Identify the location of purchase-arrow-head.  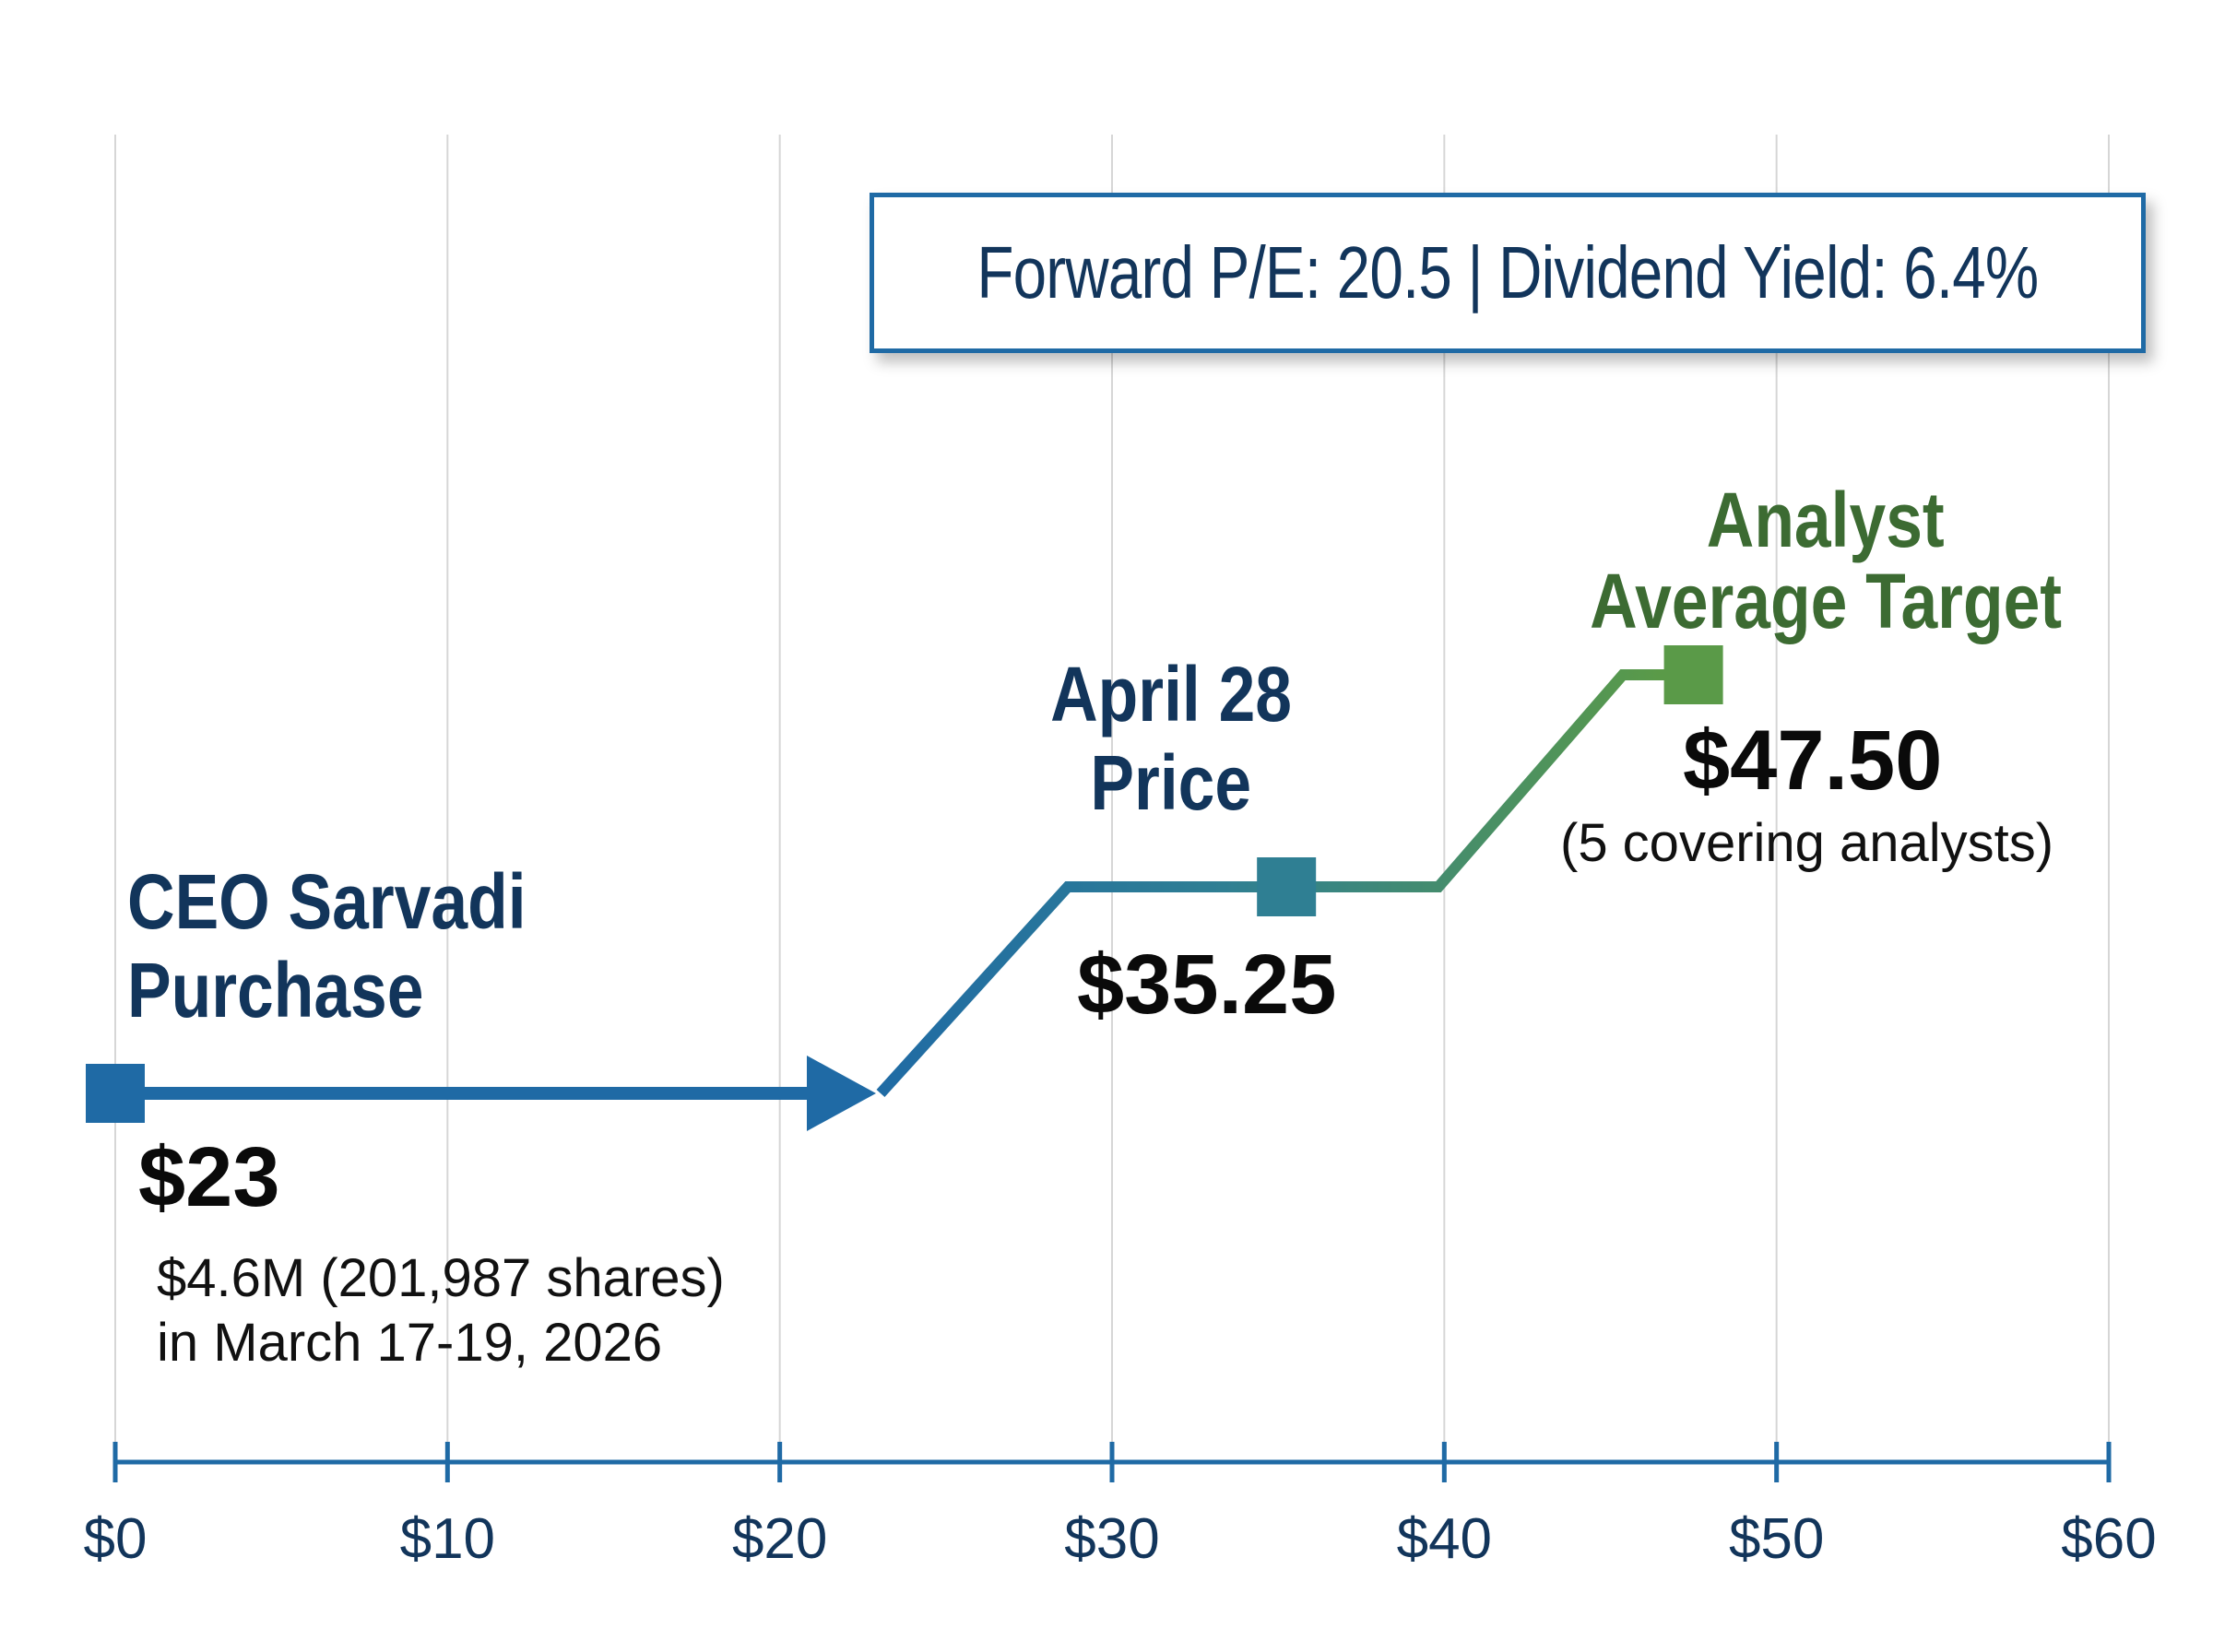
(841, 1093).